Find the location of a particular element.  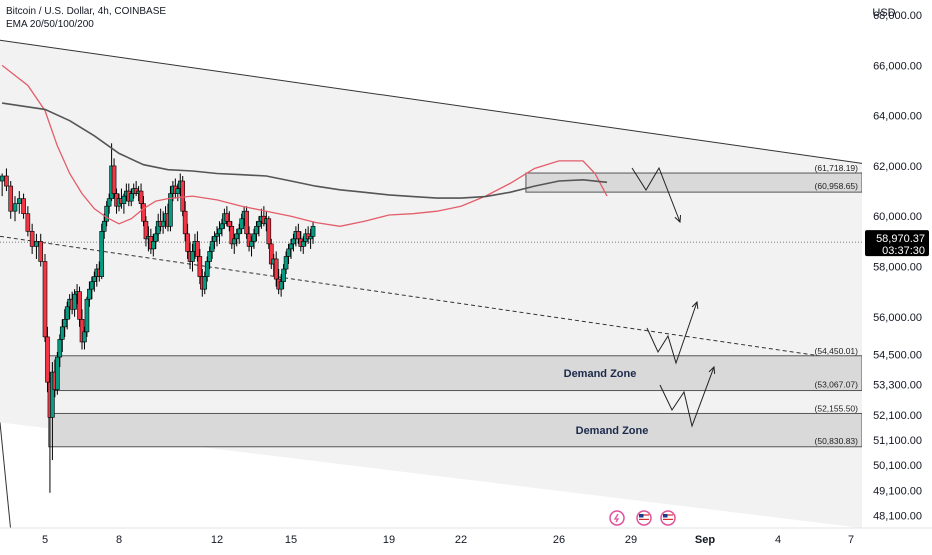

projection-arrow-down-head is located at coordinates (678, 219).